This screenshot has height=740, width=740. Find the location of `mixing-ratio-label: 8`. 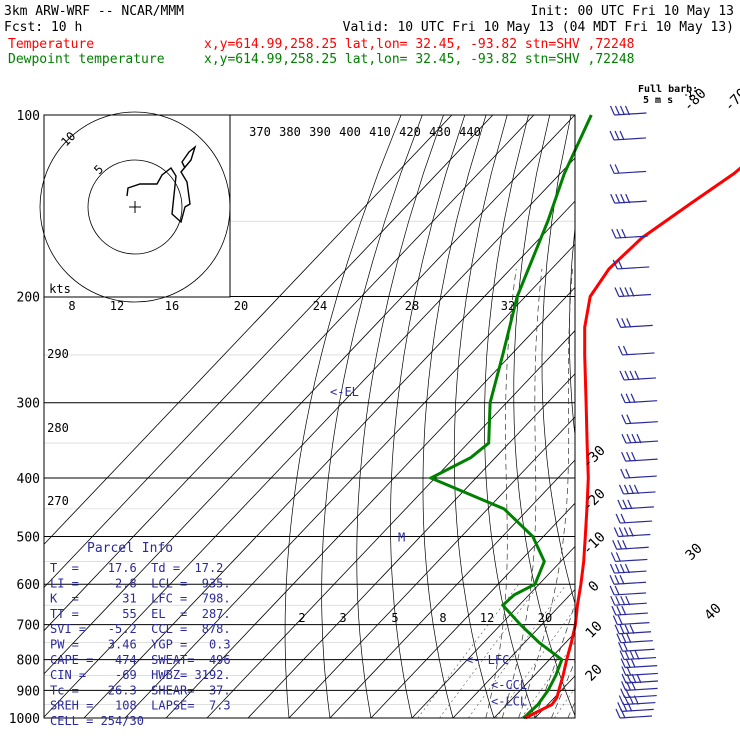

mixing-ratio-label: 8 is located at coordinates (442, 618).